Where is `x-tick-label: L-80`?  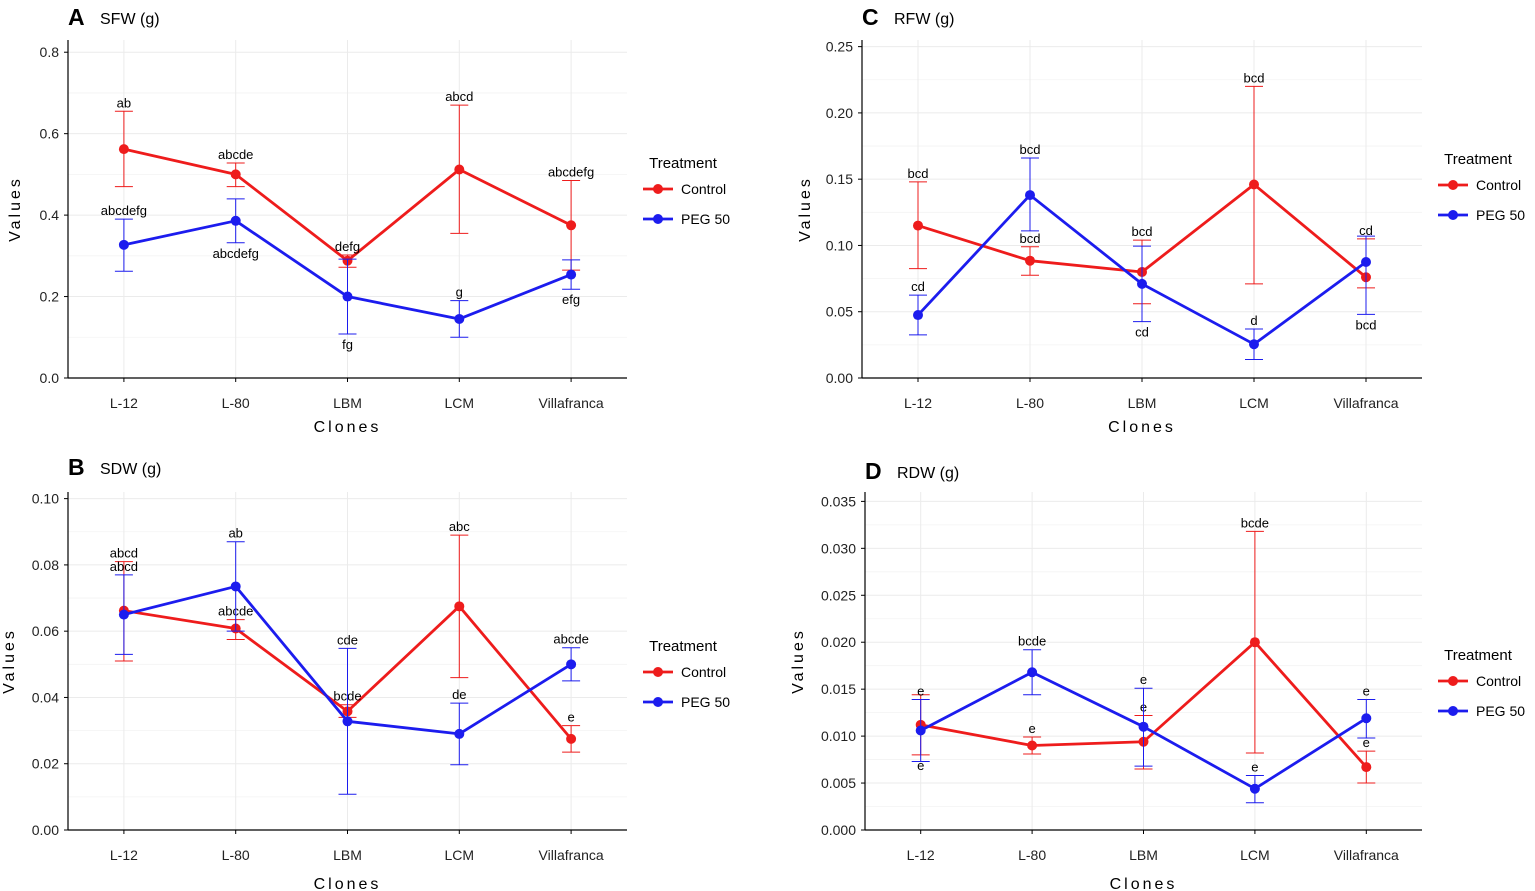
x-tick-label: L-80 is located at coordinates (236, 855).